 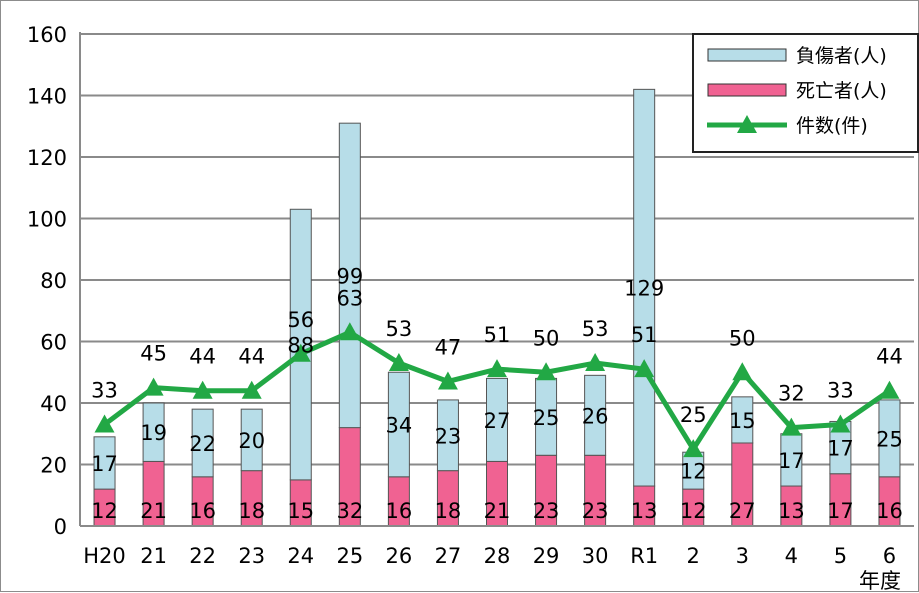 I want to click on x-tick-label-22: 22, so click(x=202, y=556).